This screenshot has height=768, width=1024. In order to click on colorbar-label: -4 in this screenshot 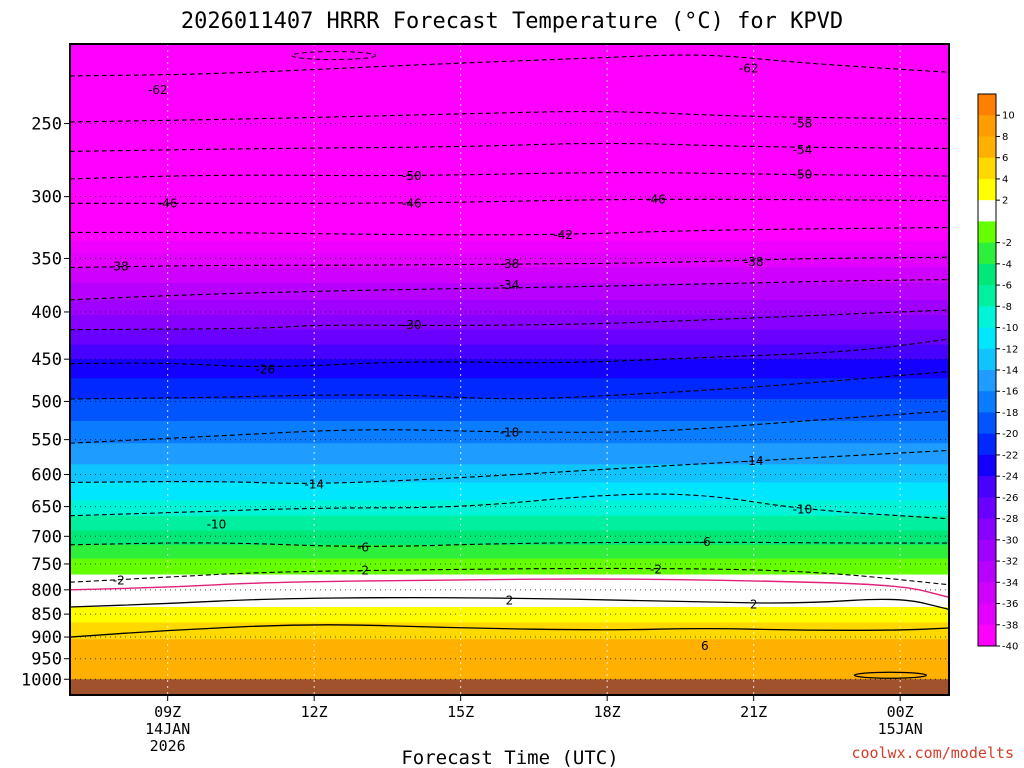, I will do `click(1007, 264)`.